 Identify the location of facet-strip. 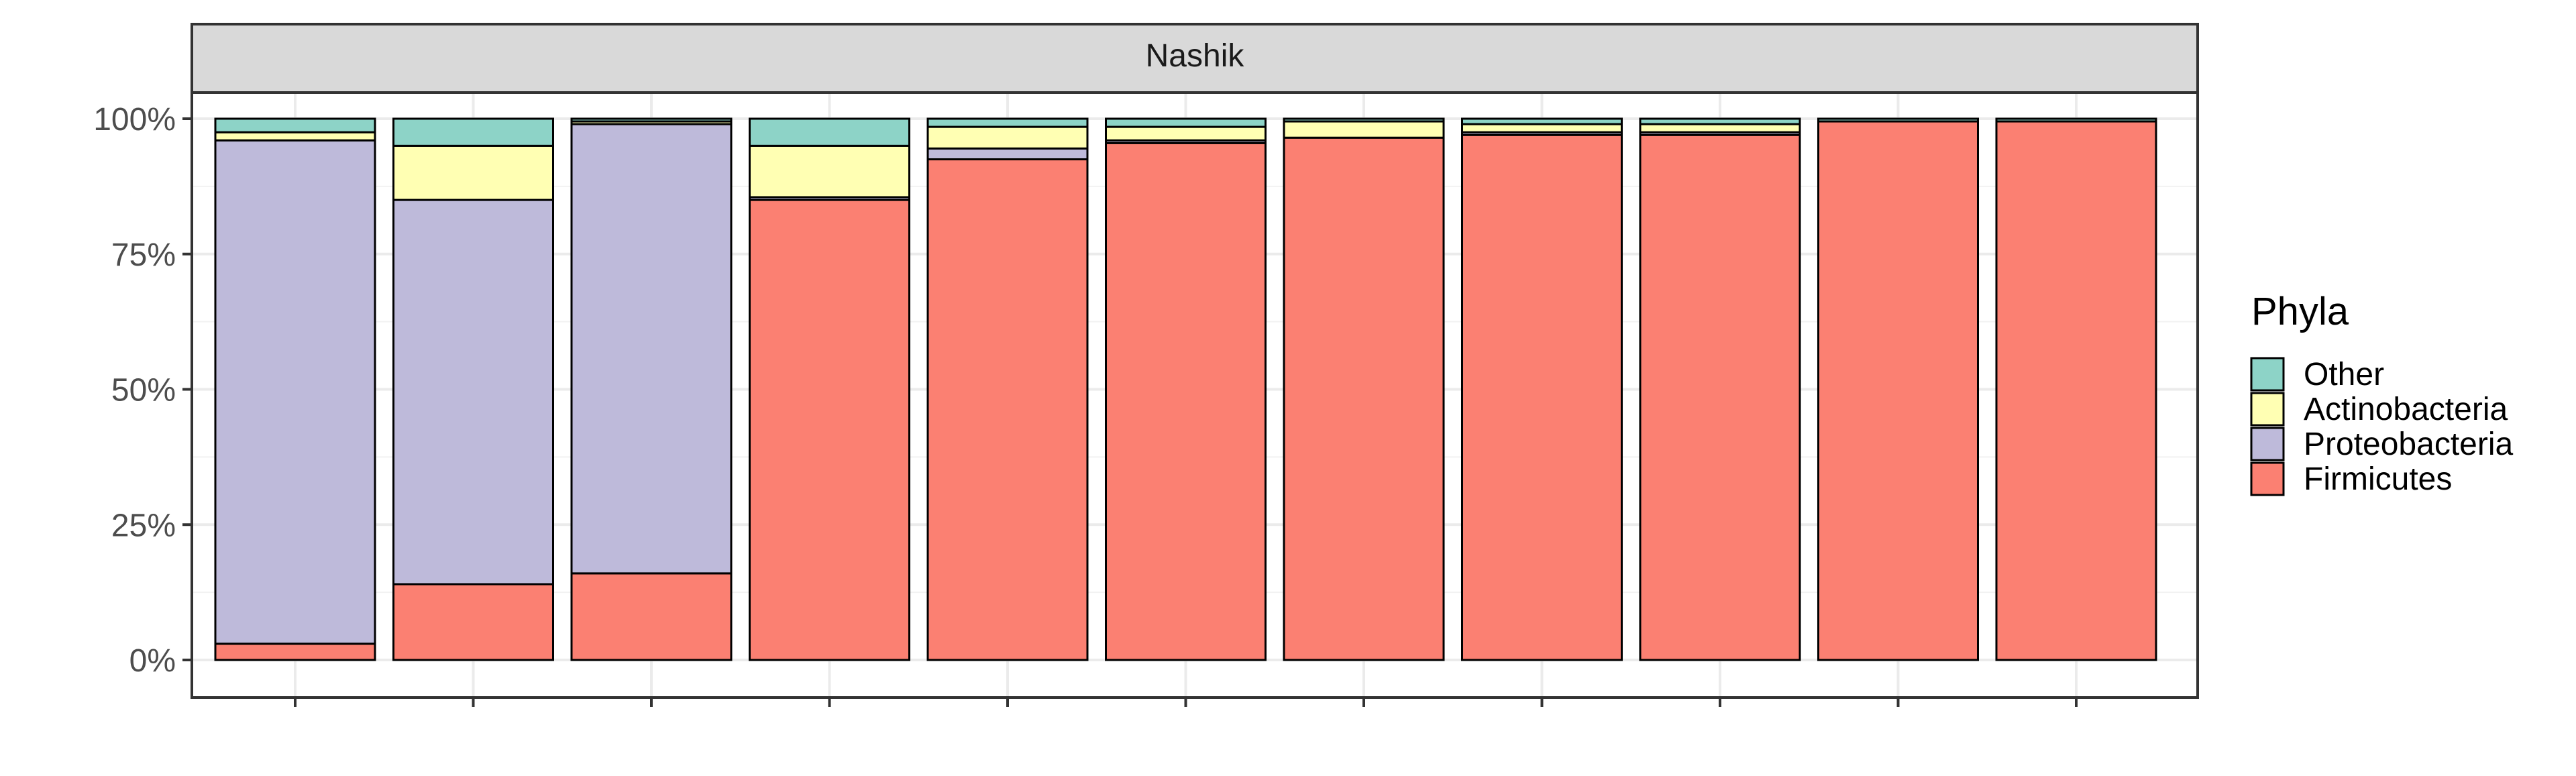
(1195, 58).